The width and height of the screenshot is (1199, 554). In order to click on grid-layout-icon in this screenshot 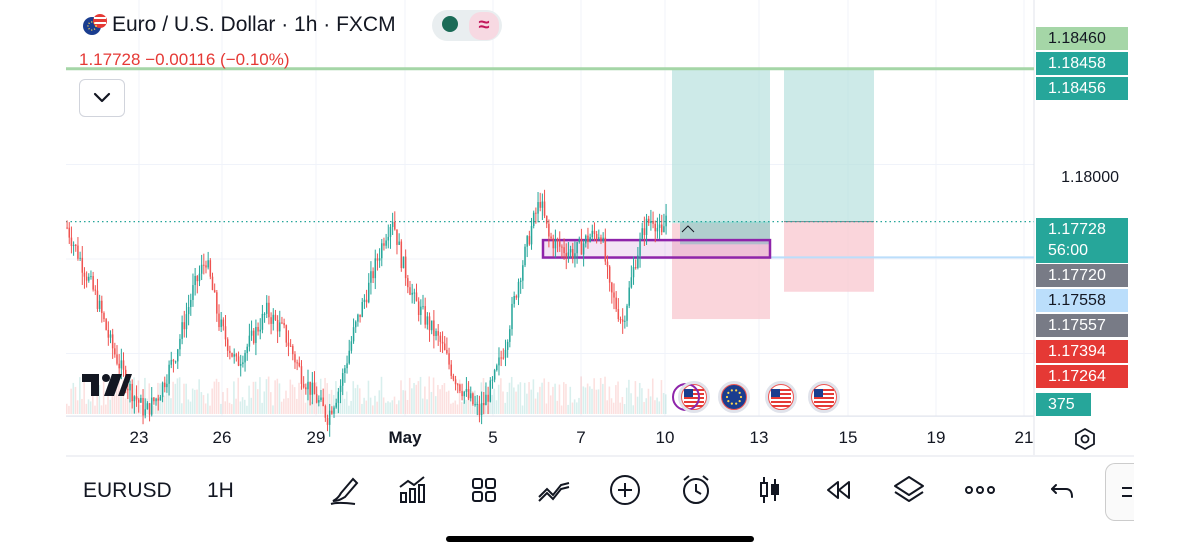, I will do `click(484, 490)`.